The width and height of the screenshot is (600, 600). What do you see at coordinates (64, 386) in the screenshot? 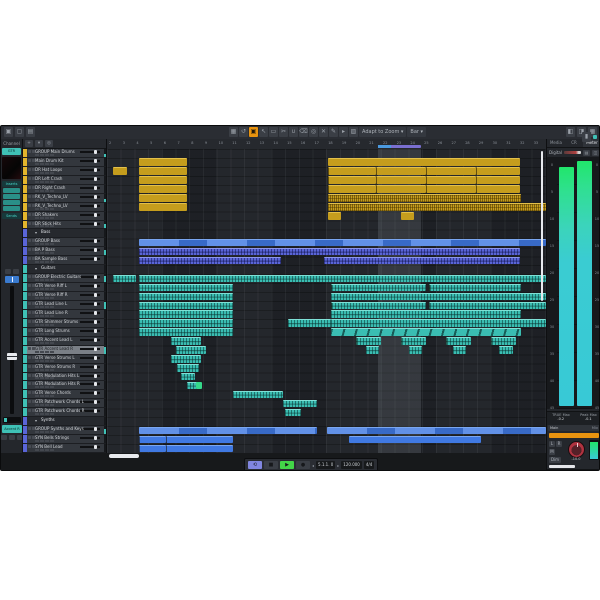
I see `track-row: GTR Modulation Hits R` at bounding box center [64, 386].